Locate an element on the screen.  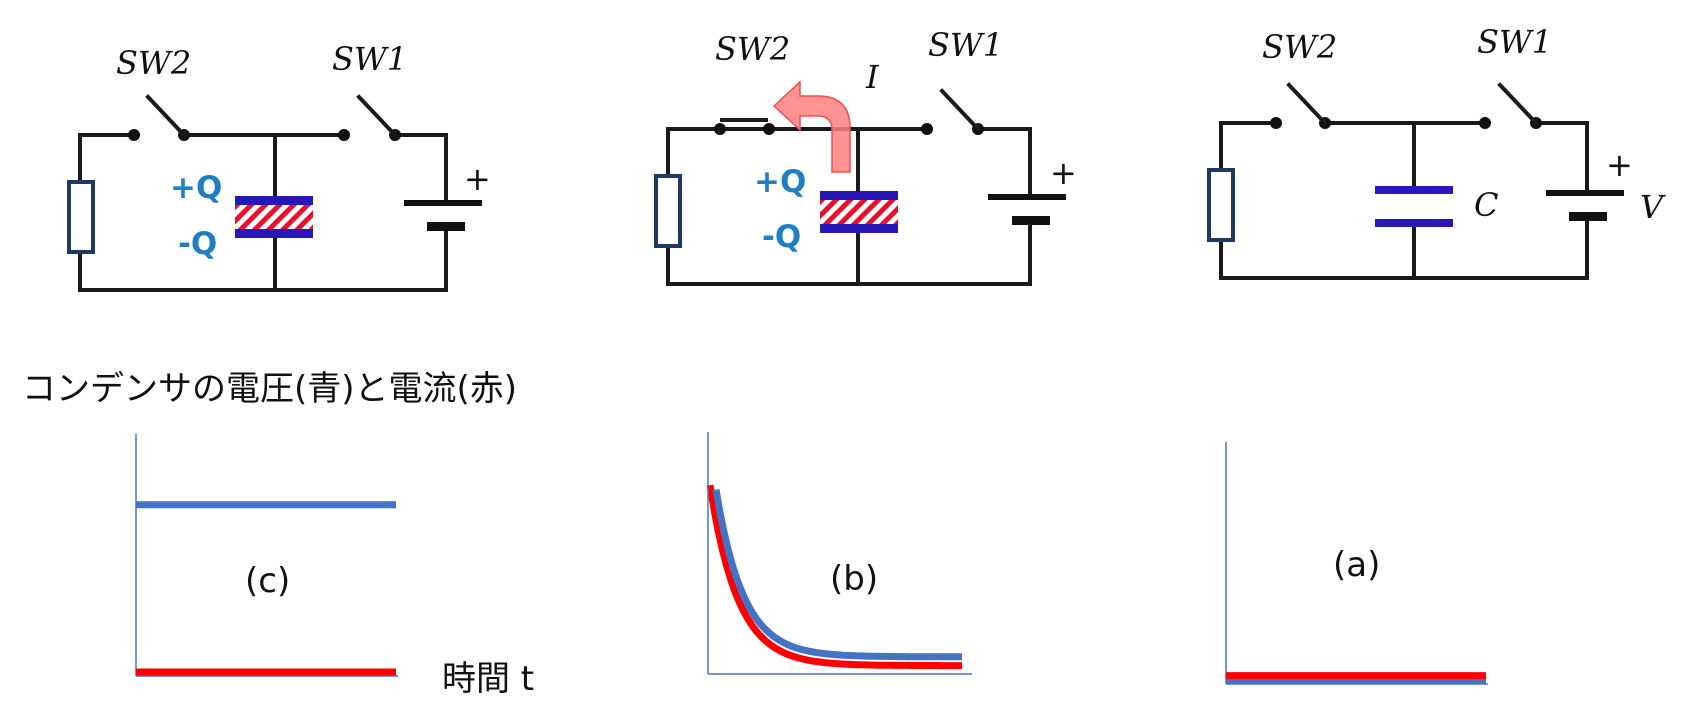
panel-label: (c) is located at coordinates (267, 581).